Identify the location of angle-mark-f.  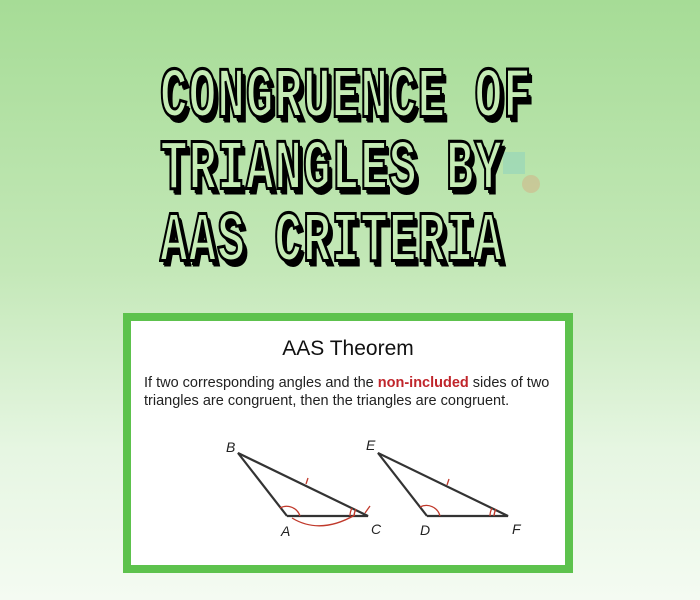
(493, 512).